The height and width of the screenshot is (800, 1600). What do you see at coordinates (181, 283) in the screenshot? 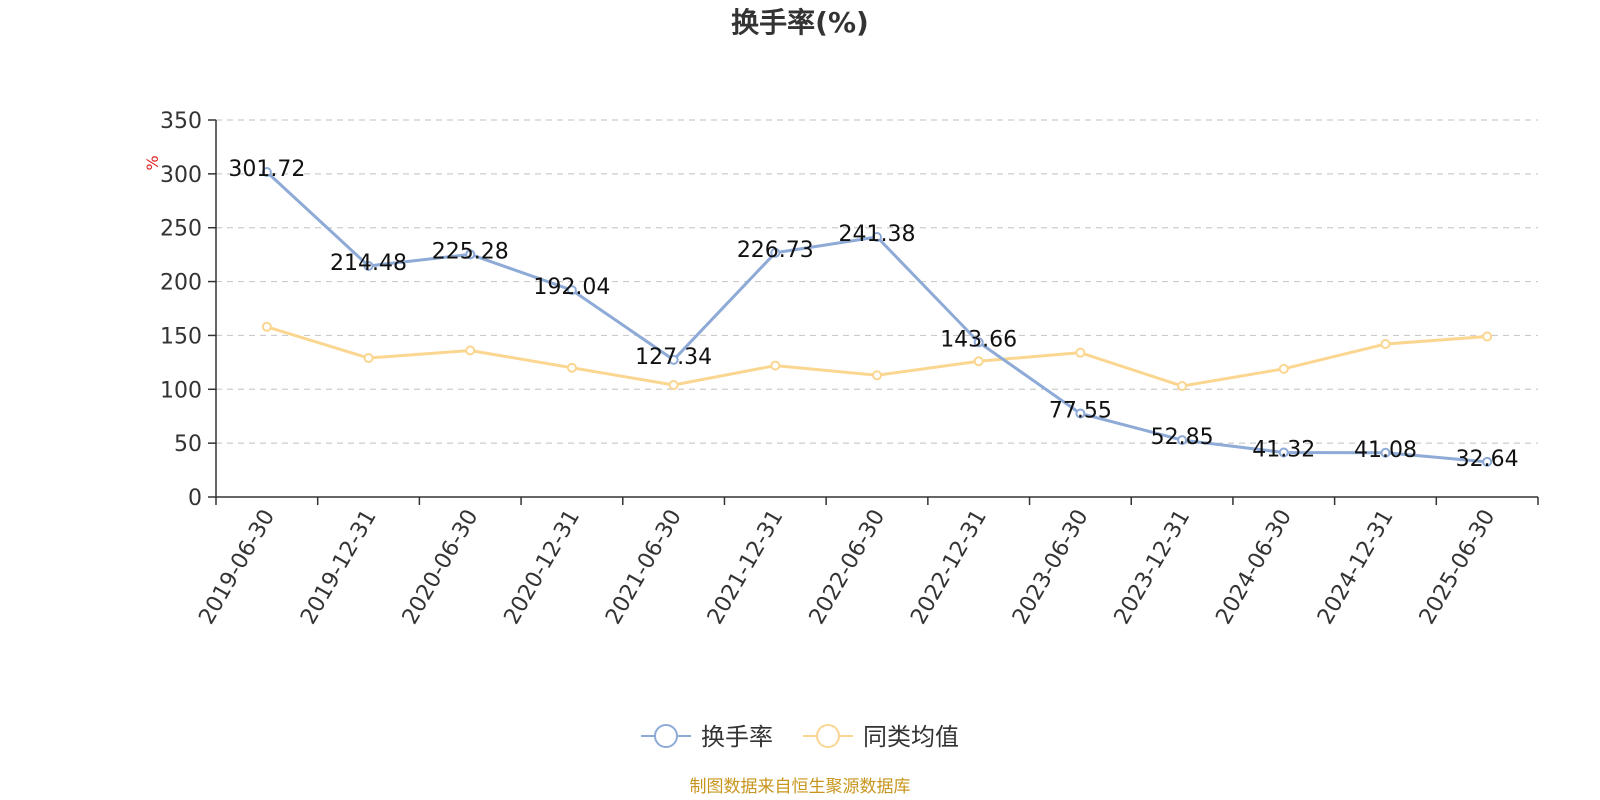
I see `y-tick-label: 200` at bounding box center [181, 283].